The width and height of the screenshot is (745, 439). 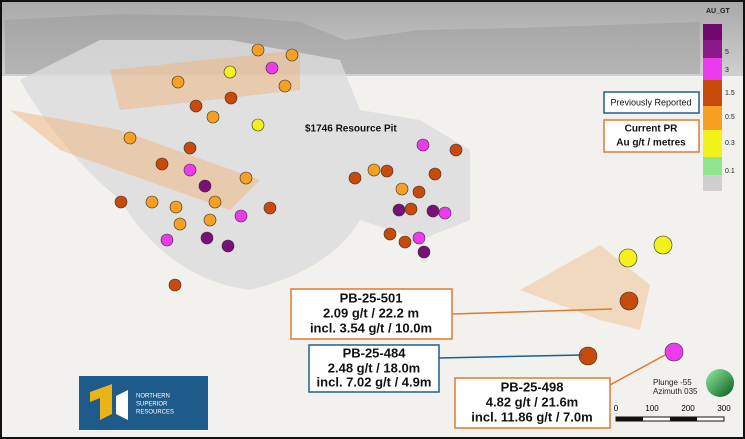 What do you see at coordinates (688, 408) in the screenshot?
I see `scale-label: 200` at bounding box center [688, 408].